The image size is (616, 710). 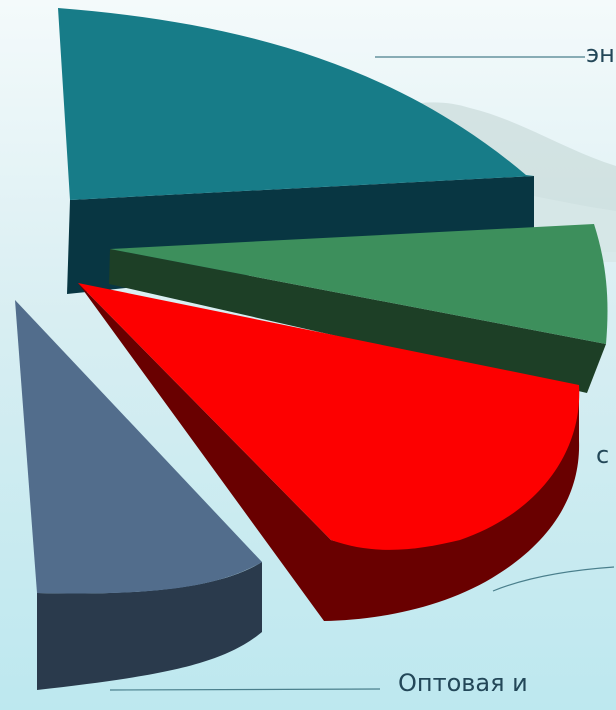 I want to click on slice-label-mid-right: с, so click(x=602, y=455).